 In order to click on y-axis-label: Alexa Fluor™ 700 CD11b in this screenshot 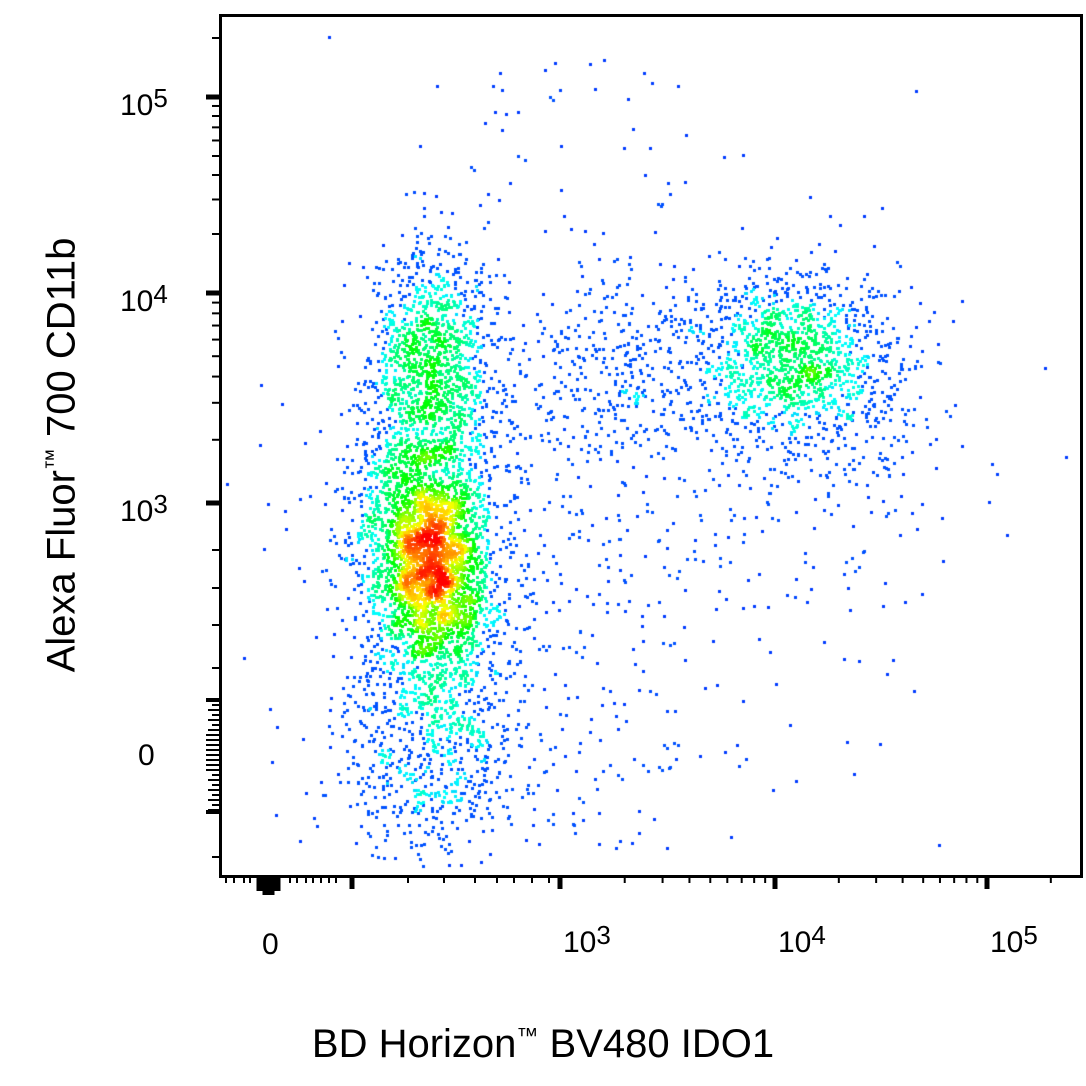, I will do `click(61, 455)`.